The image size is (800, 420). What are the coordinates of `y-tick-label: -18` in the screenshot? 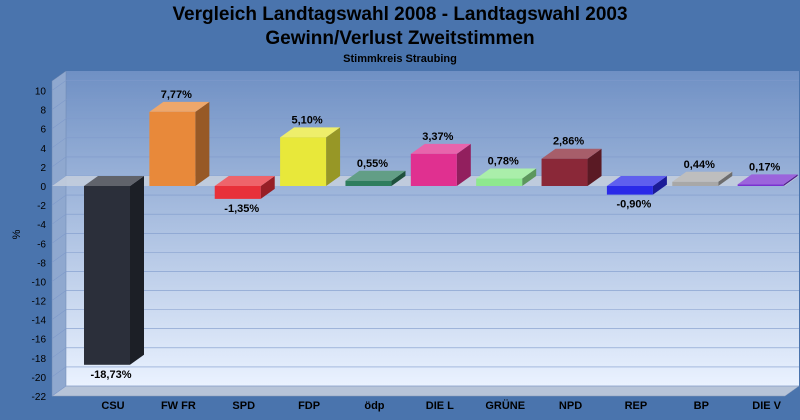 It's located at (39, 359).